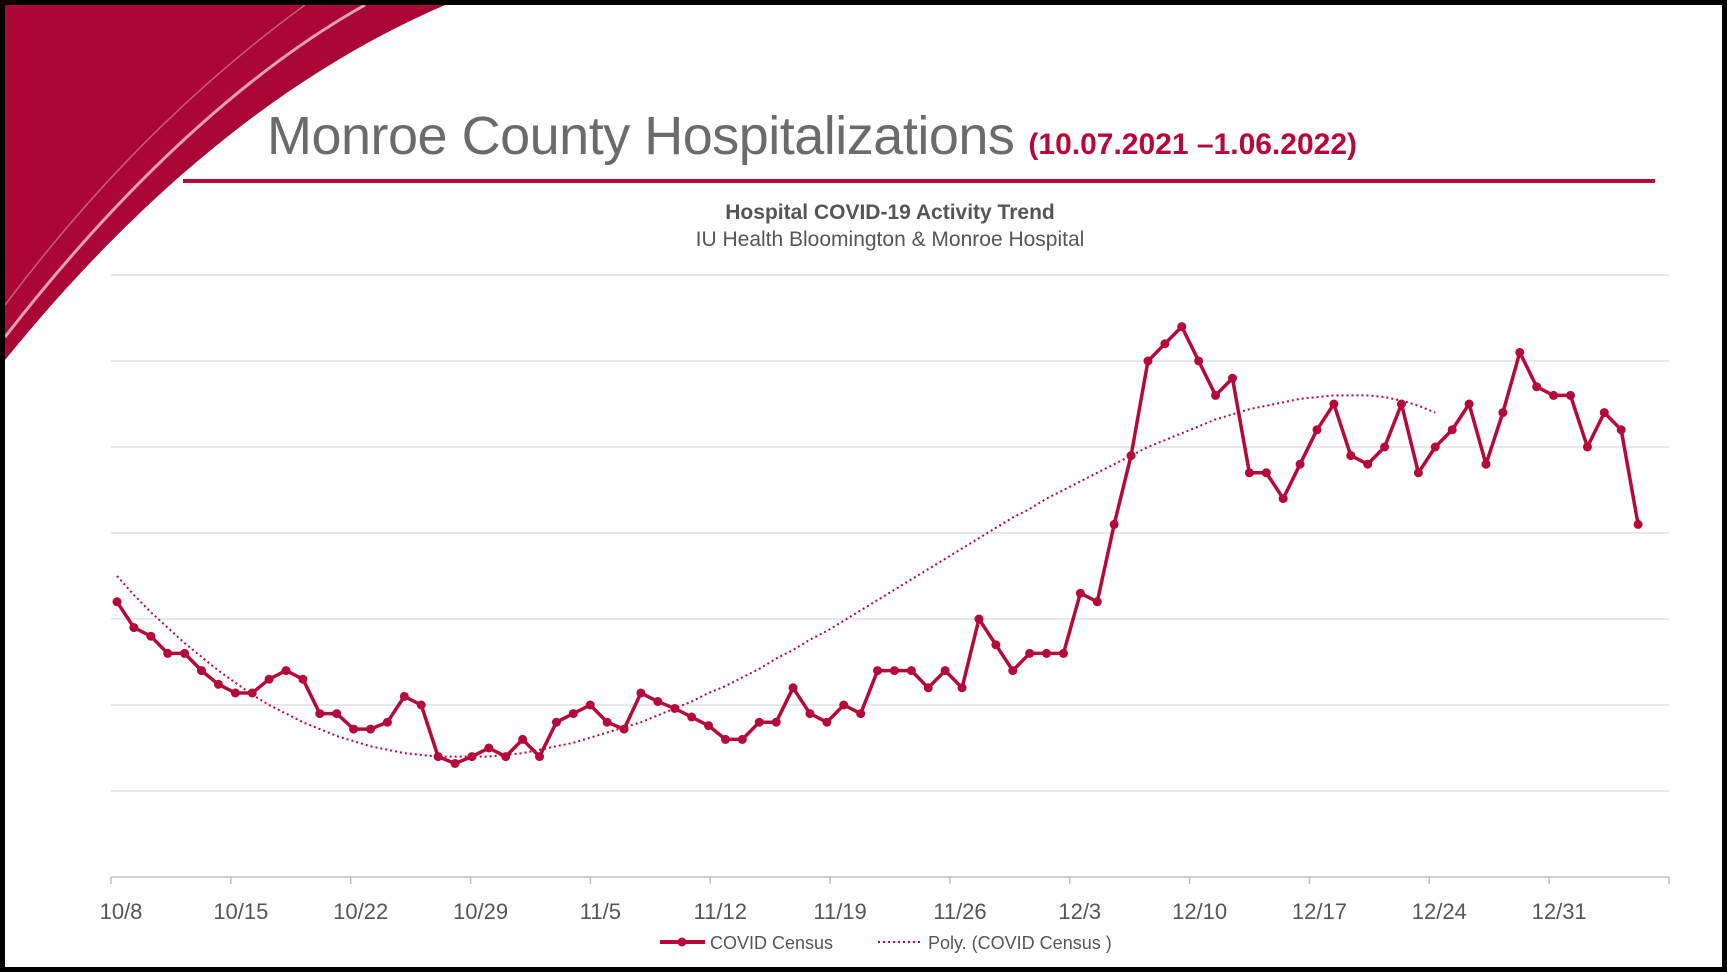 The height and width of the screenshot is (972, 1727). I want to click on x-tick-label: 12/3, so click(1079, 911).